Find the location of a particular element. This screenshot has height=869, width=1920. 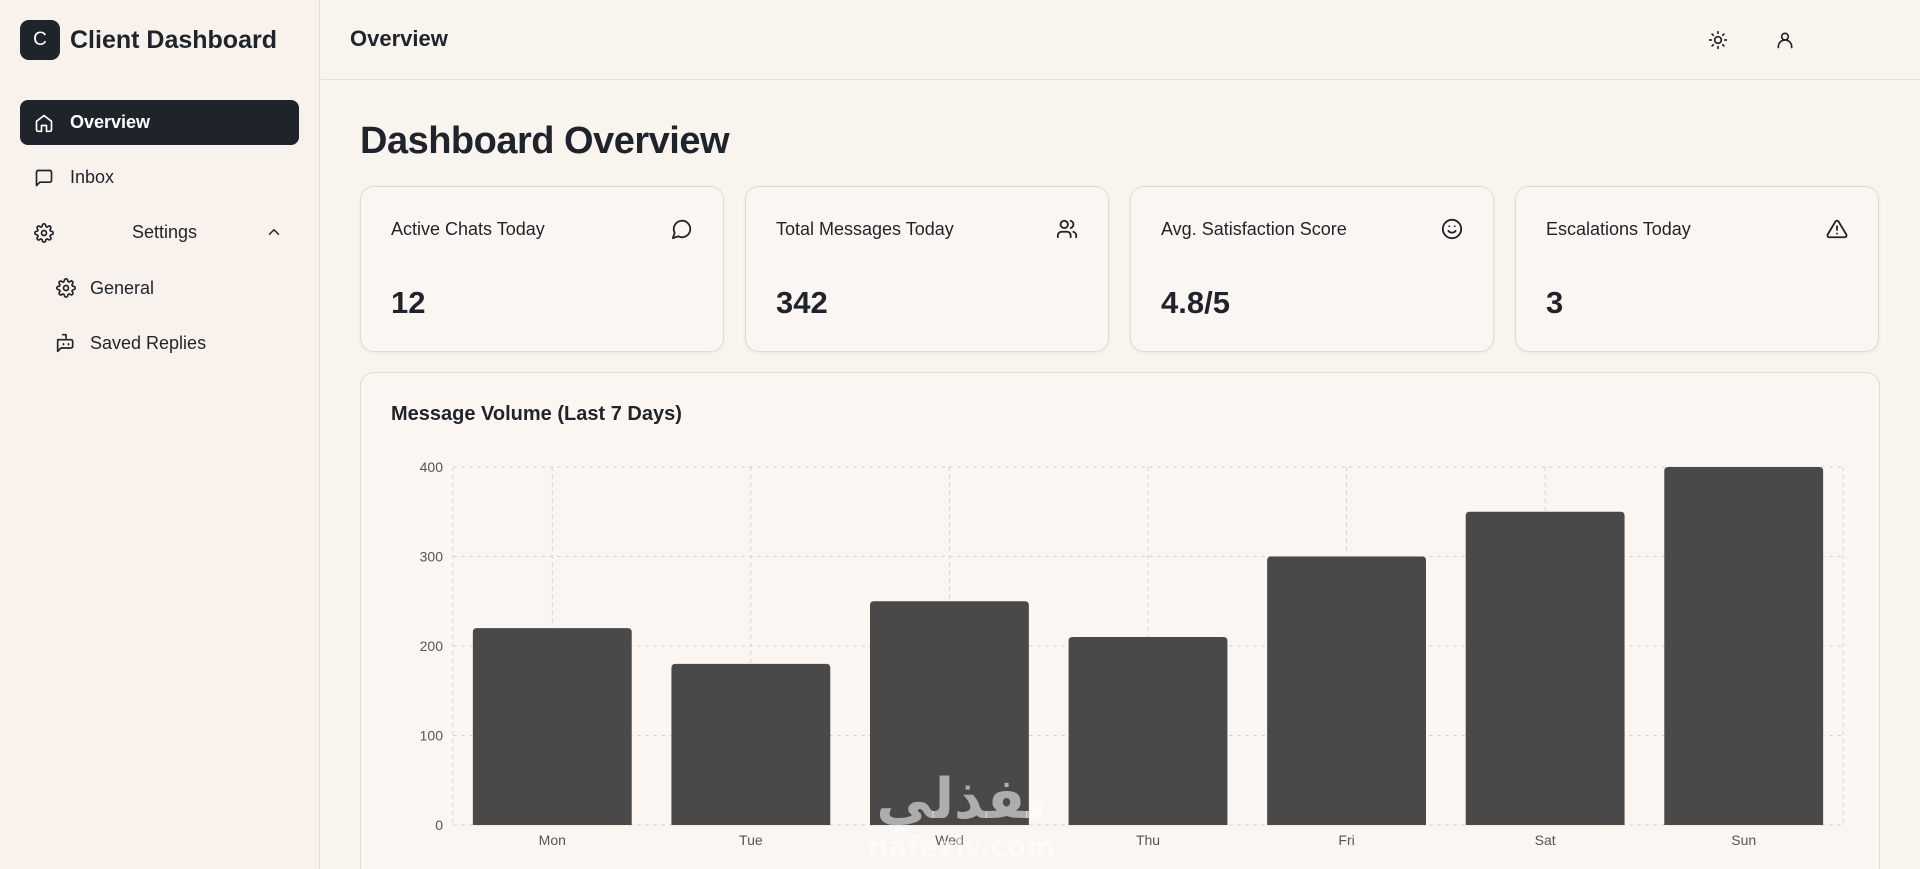

stat-label: Avg. Satisfaction Score is located at coordinates (1254, 229).